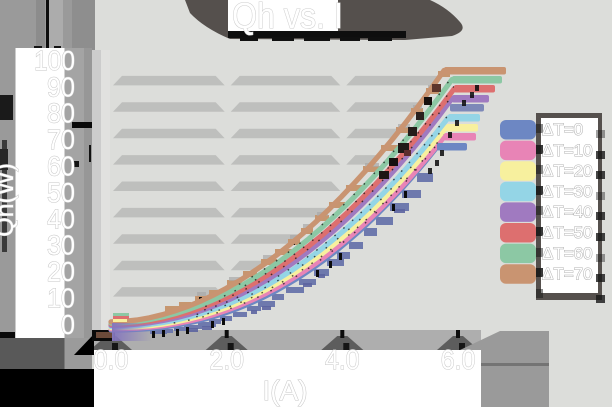 This screenshot has width=612, height=407. What do you see at coordinates (61, 298) in the screenshot?
I see `svg-text: 10` at bounding box center [61, 298].